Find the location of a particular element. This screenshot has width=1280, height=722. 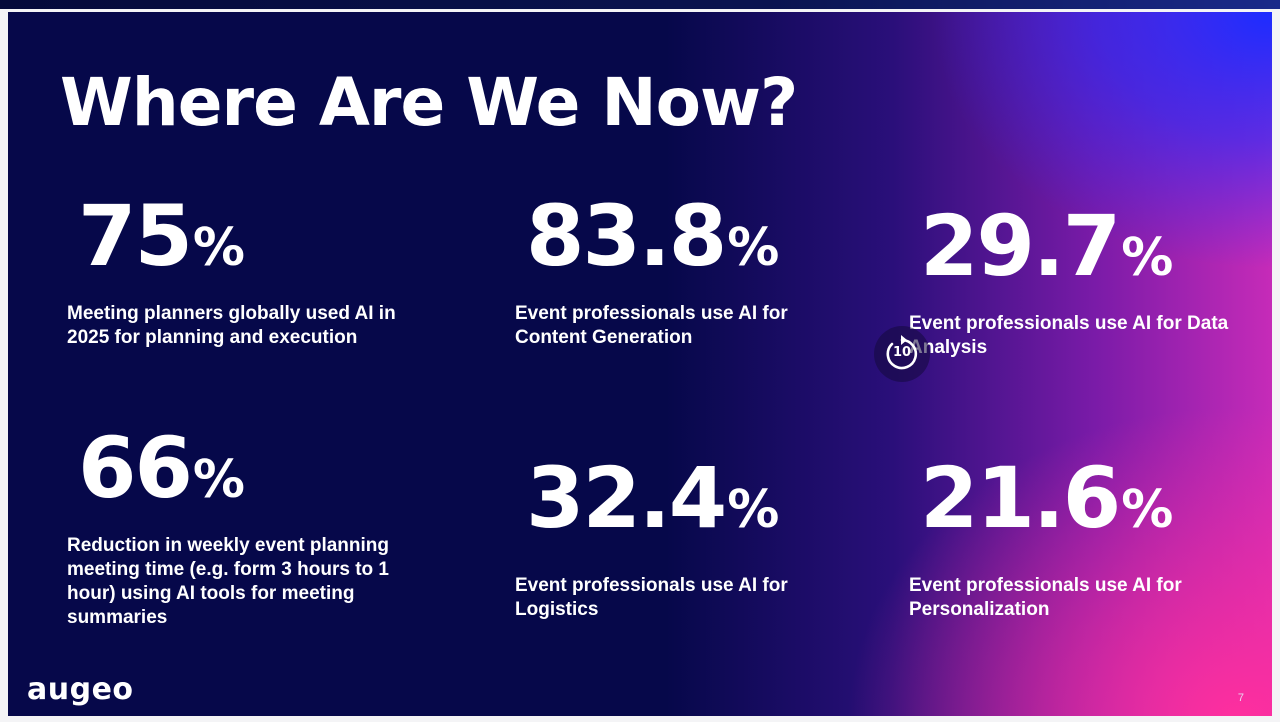

stat-value: 66% is located at coordinates (162, 468).